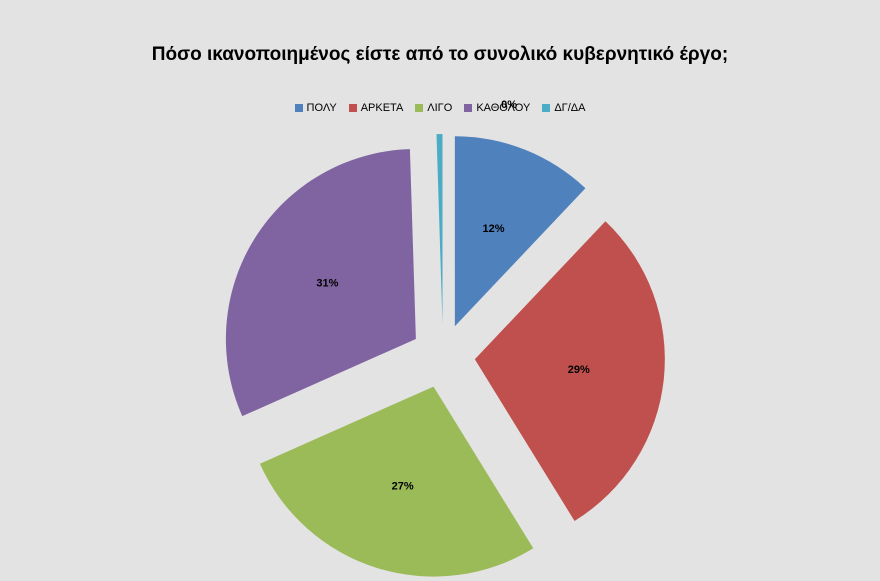 The image size is (880, 581). I want to click on slice-poly-label: 12%, so click(493, 229).